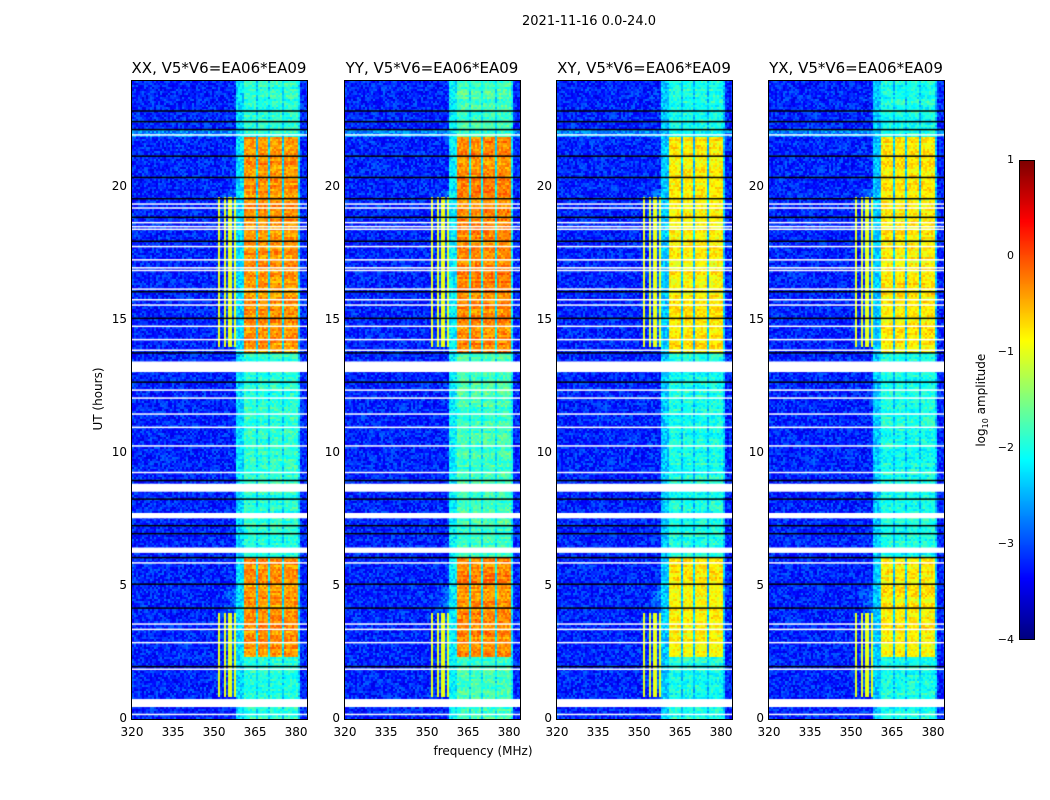  Describe the element at coordinates (1010, 159) in the screenshot. I see `colorbar-tick-label: 1` at that location.